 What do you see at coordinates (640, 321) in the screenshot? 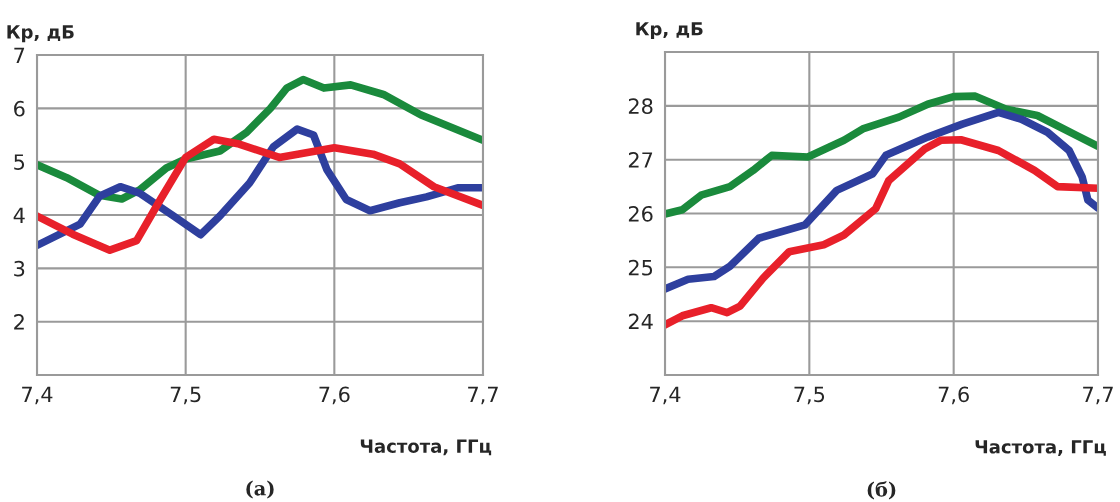
I see `y-tick-label: 24` at bounding box center [640, 321].